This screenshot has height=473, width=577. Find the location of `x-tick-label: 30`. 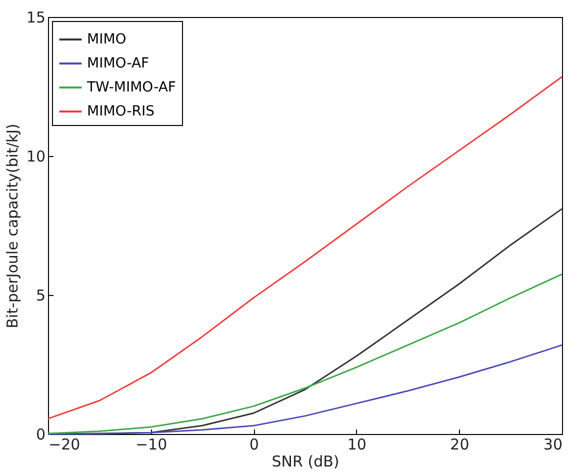

x-tick-label: 30 is located at coordinates (552, 445).